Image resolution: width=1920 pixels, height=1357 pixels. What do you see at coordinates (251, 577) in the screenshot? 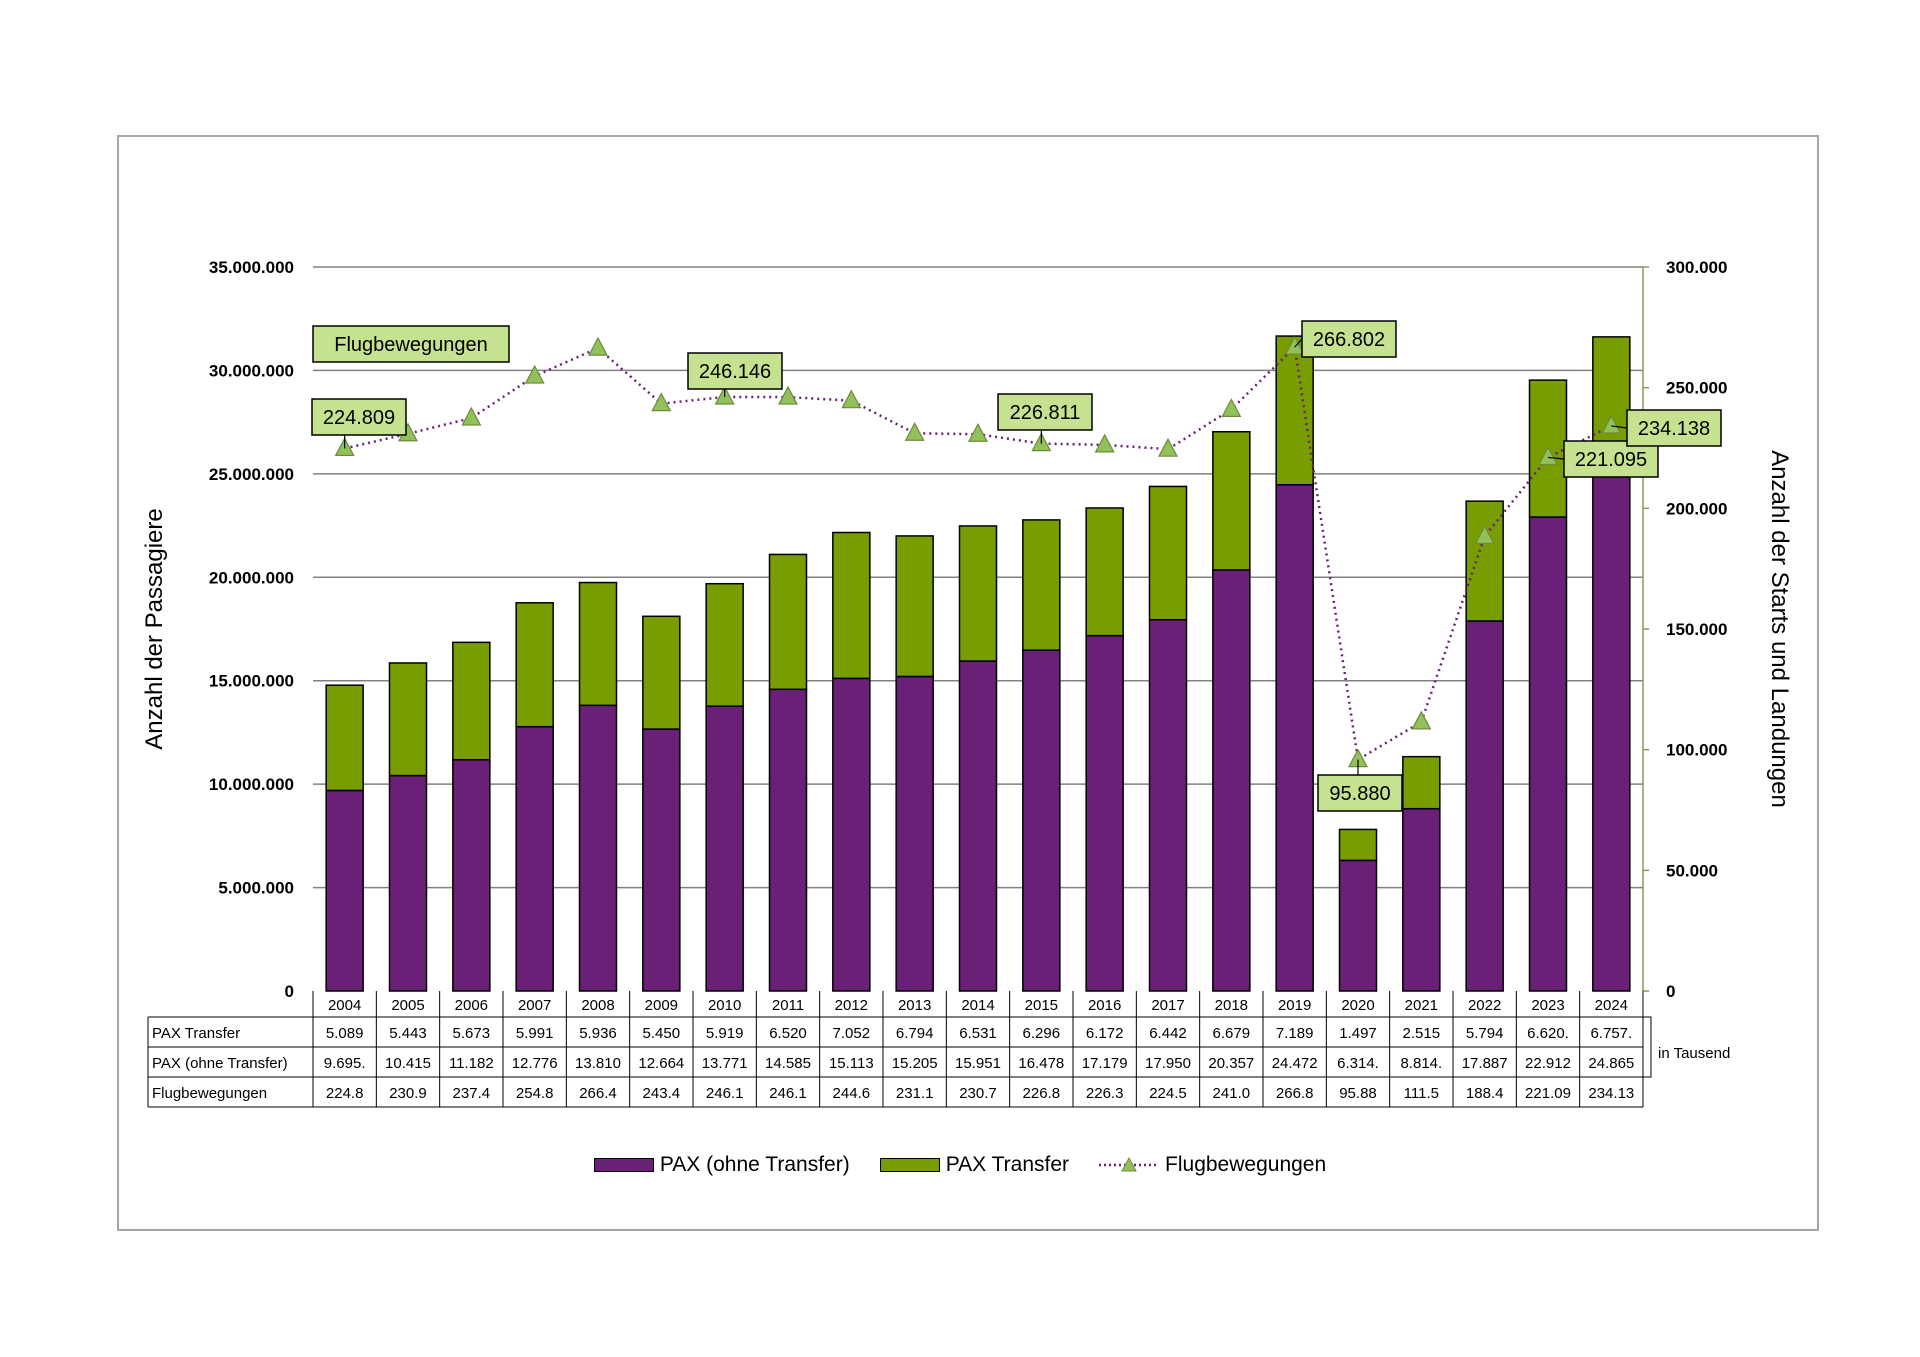
I see `left-tick-label: 20.000.000` at bounding box center [251, 577].